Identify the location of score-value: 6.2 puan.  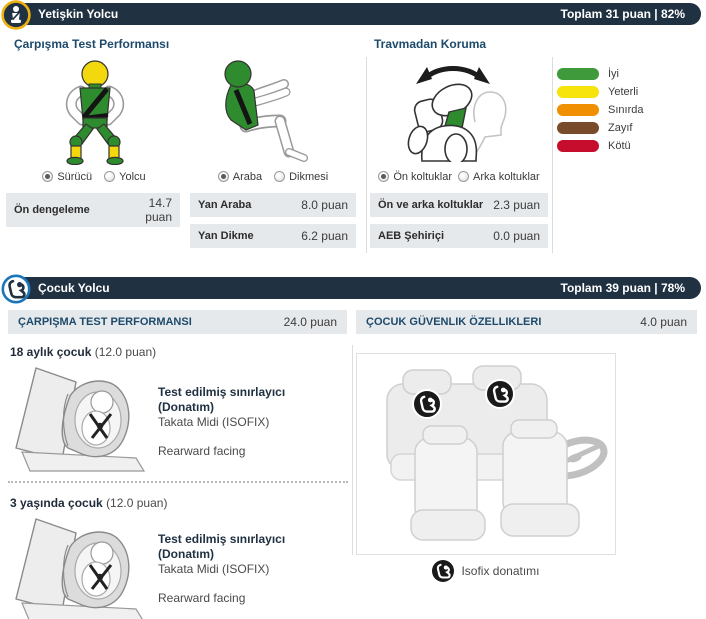
(324, 236).